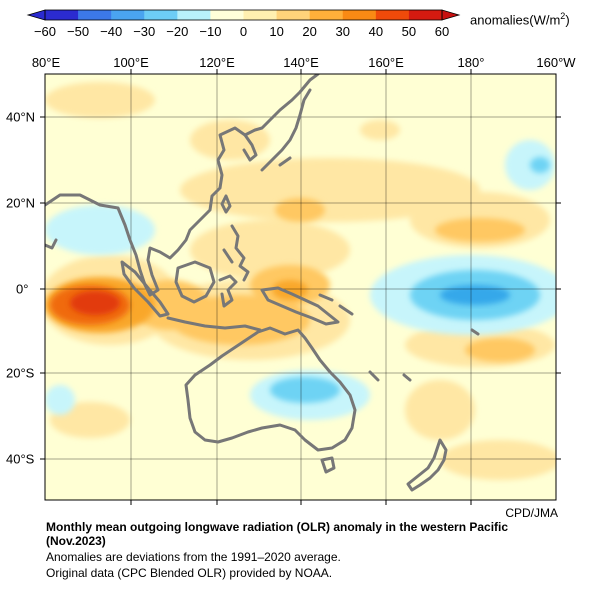 The height and width of the screenshot is (600, 600). Describe the element at coordinates (145, 289) in the screenshot. I see `sumatra-coast` at that location.